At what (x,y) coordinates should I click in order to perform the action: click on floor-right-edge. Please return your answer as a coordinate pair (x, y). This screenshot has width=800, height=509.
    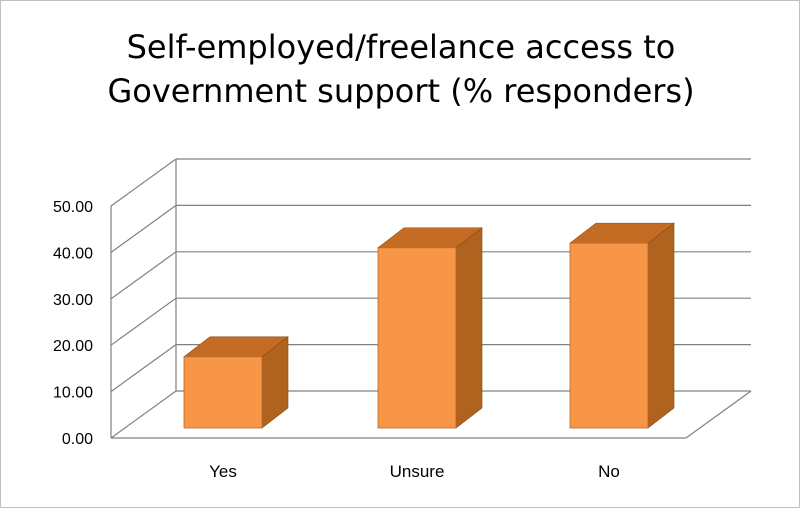
    Looking at the image, I should click on (718, 414).